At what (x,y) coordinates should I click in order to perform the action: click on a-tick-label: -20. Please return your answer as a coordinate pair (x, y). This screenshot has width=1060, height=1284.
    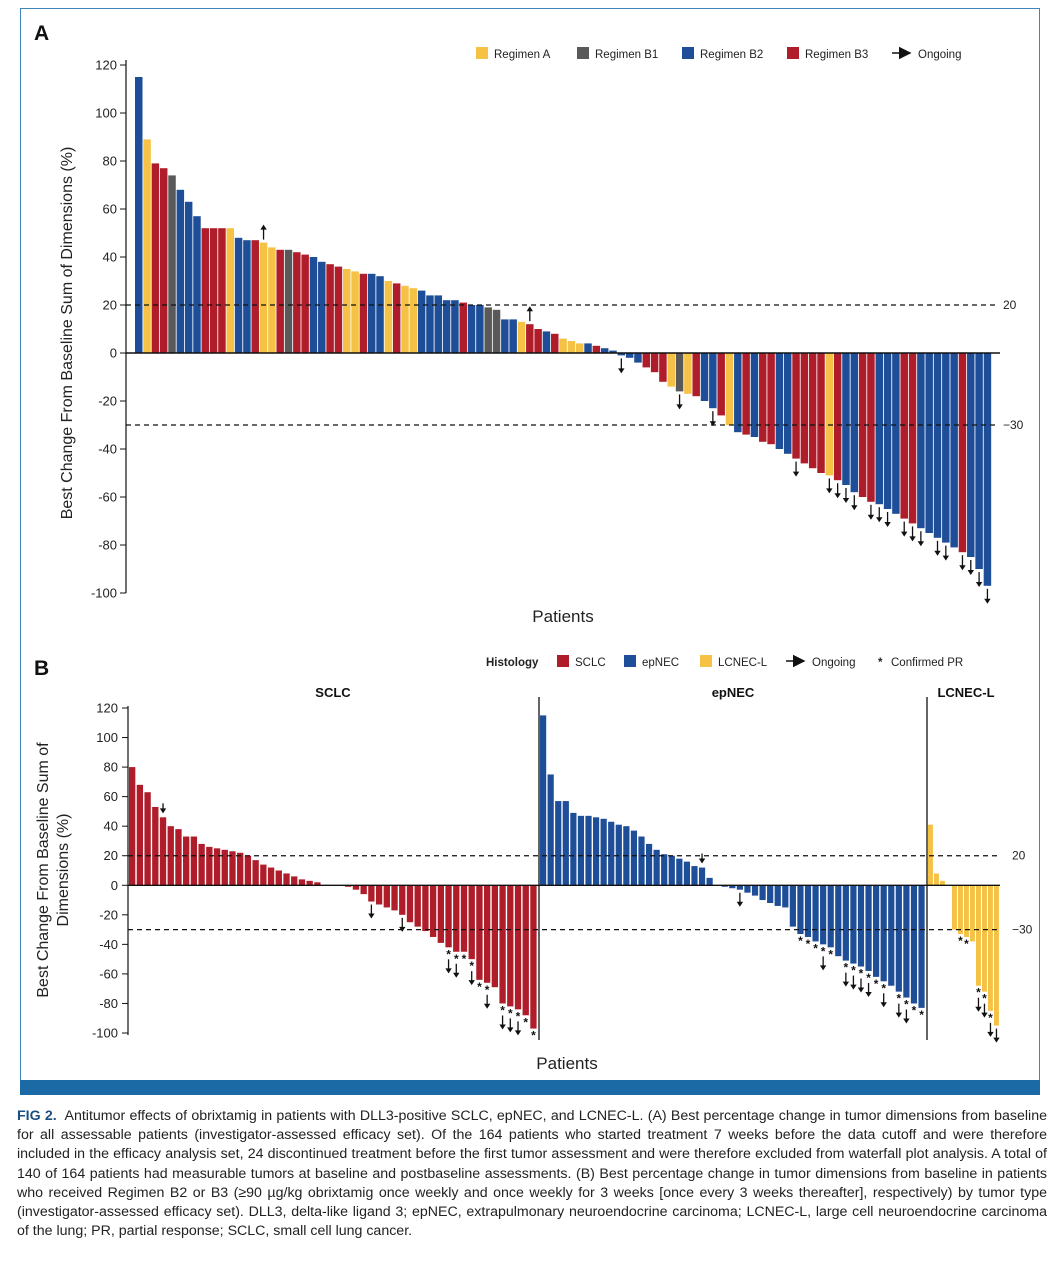
    Looking at the image, I should click on (107, 401).